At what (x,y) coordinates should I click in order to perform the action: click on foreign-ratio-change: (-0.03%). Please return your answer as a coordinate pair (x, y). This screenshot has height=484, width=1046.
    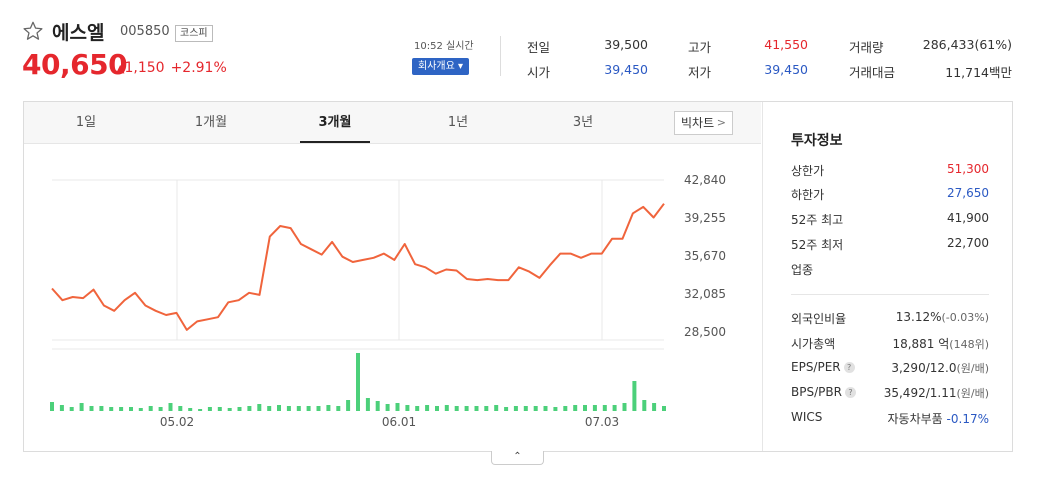
    Looking at the image, I should click on (965, 317).